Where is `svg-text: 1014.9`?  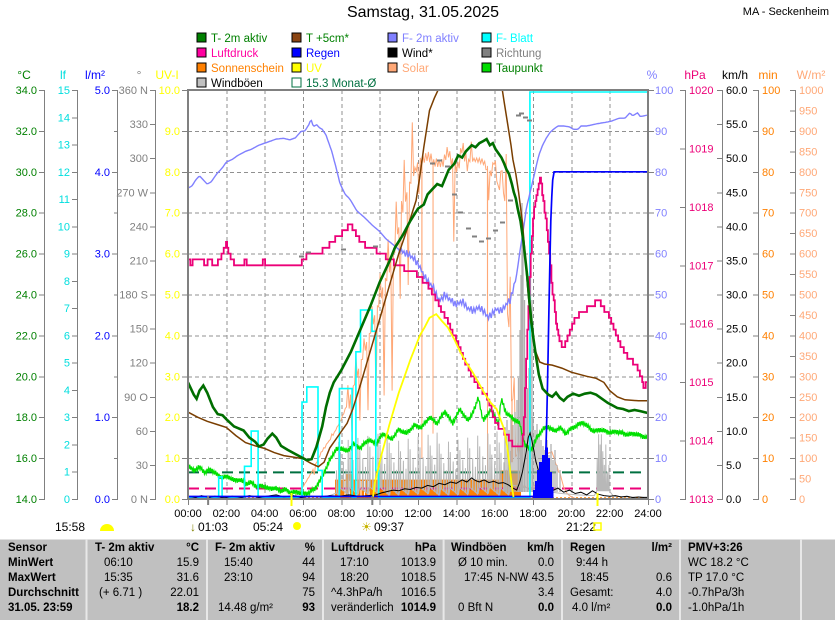 svg-text: 1014.9 is located at coordinates (418, 608).